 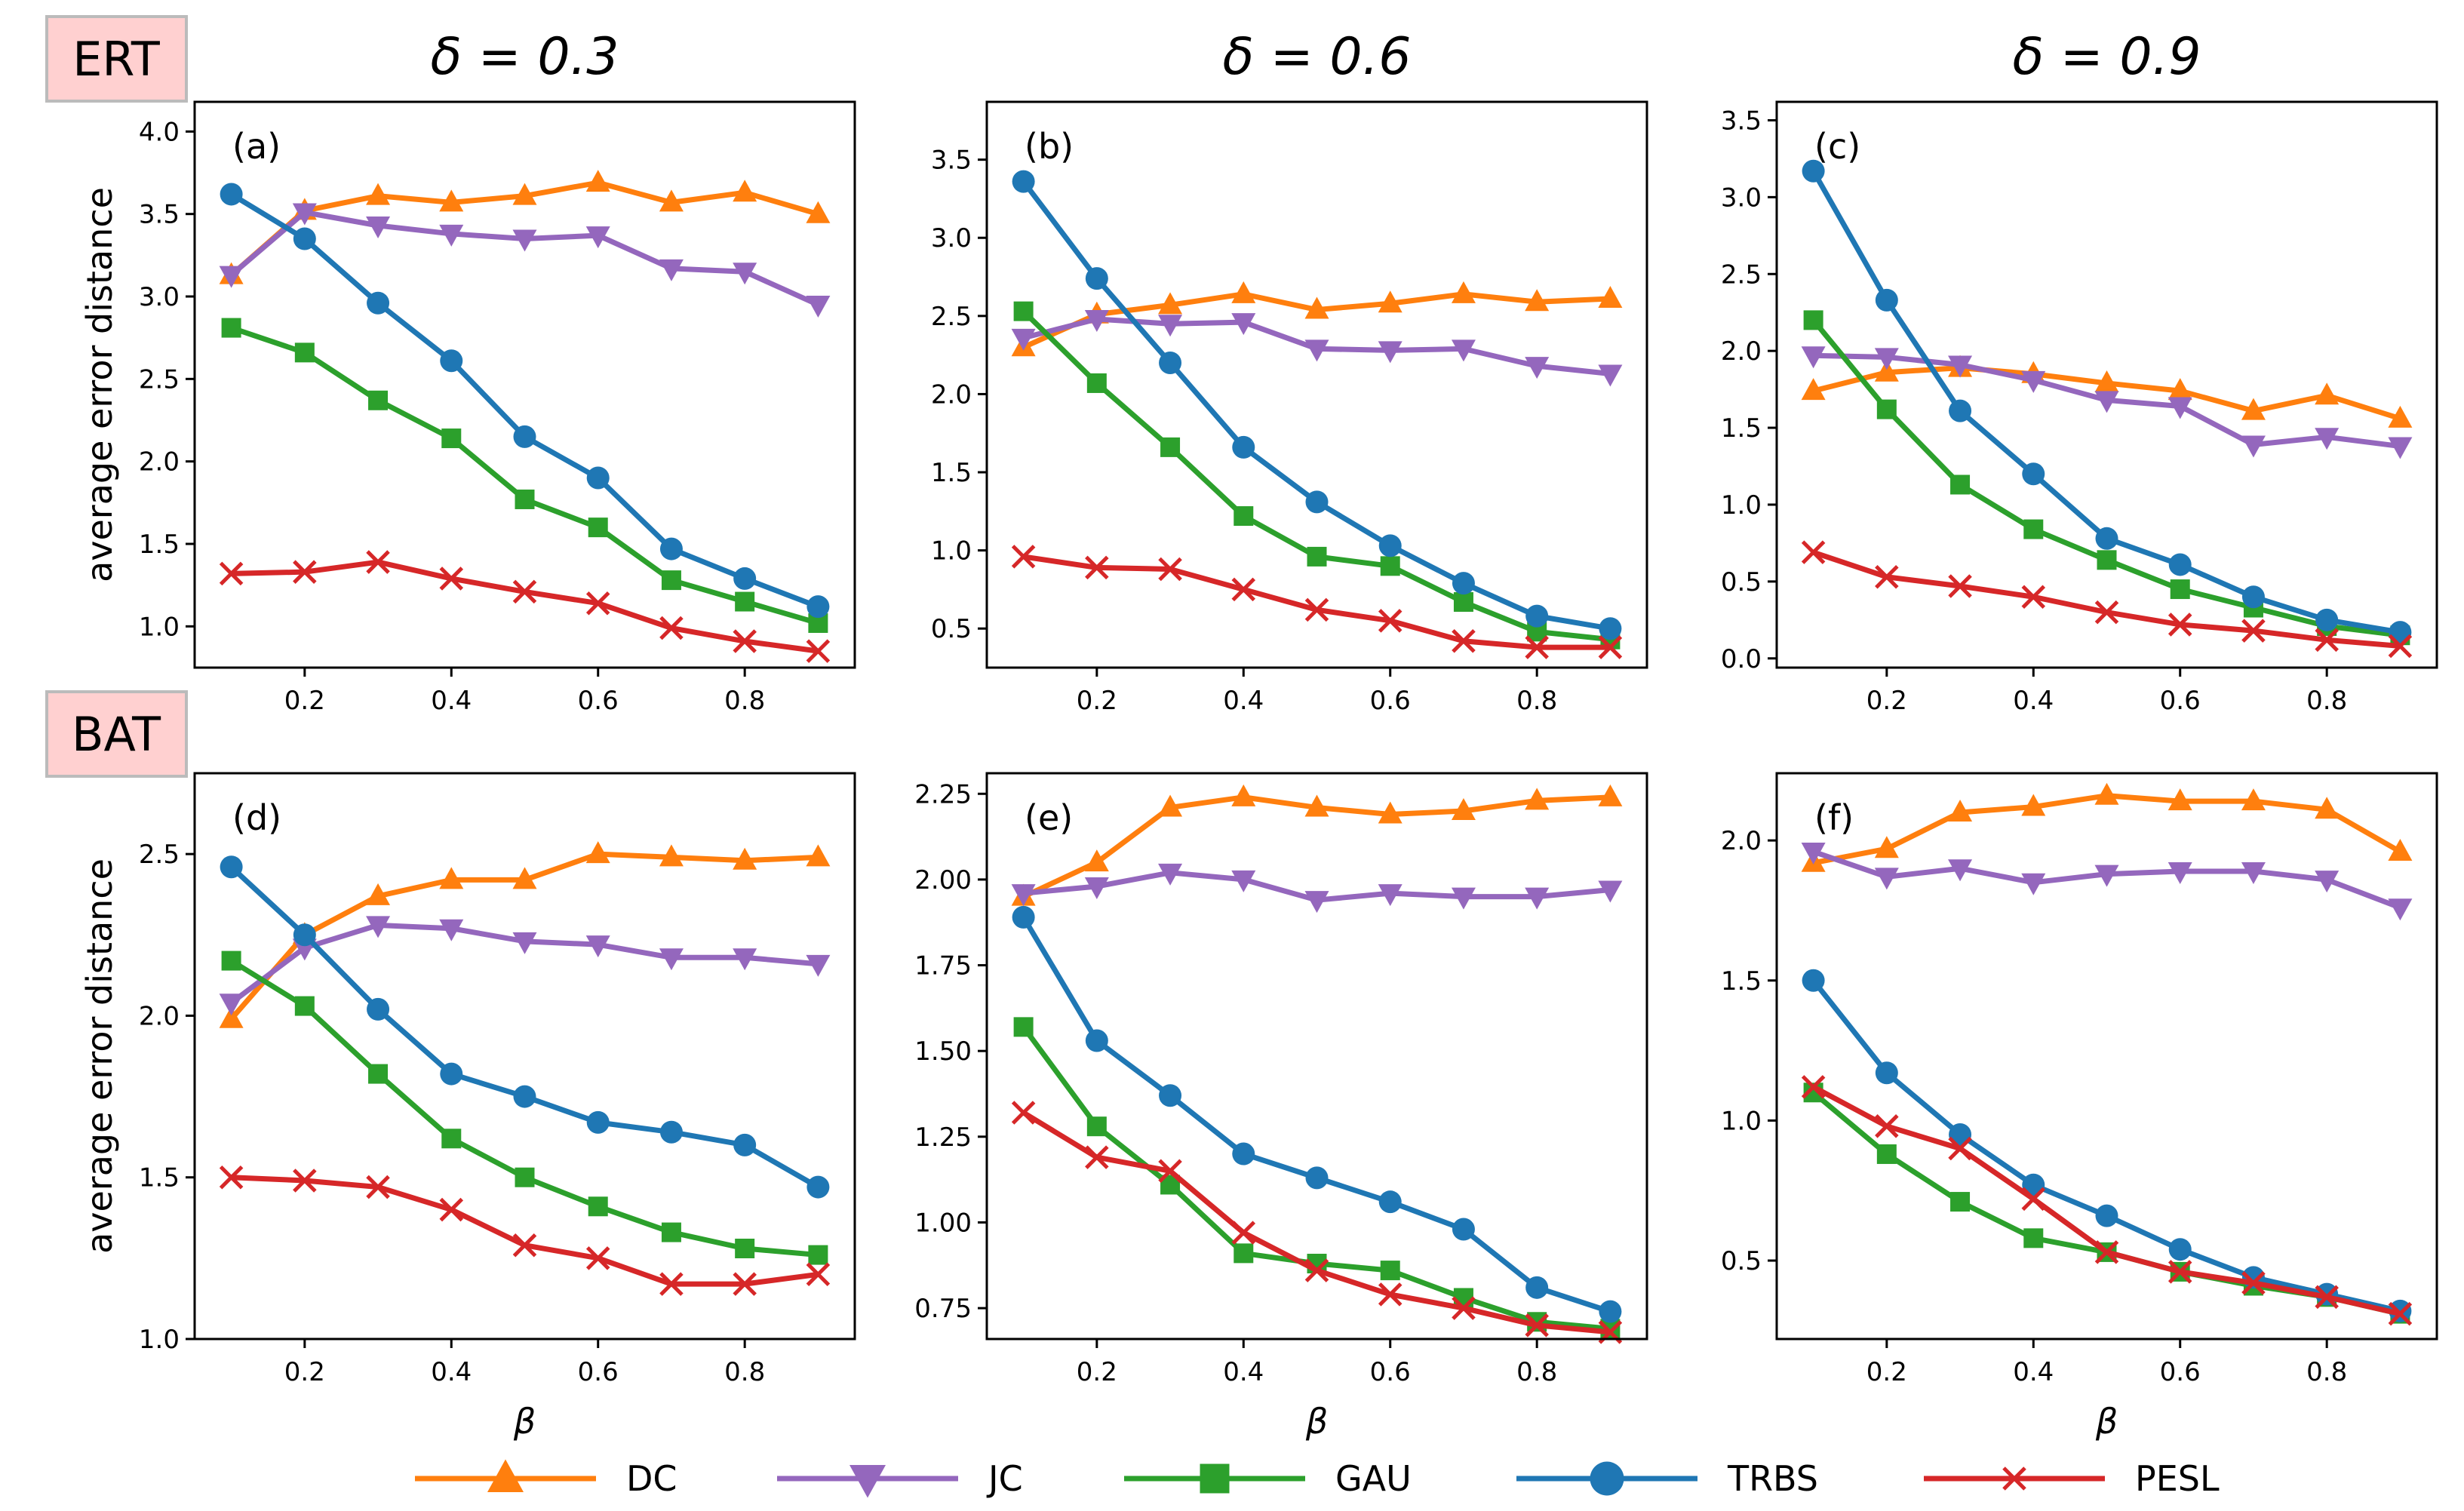 I want to click on panel-c: 0.2 0.4 0.6 0.8 0.0 0.5 1.0 1.5 2.0 2.5 3.0 3.5 (c), so click(x=2079, y=408).